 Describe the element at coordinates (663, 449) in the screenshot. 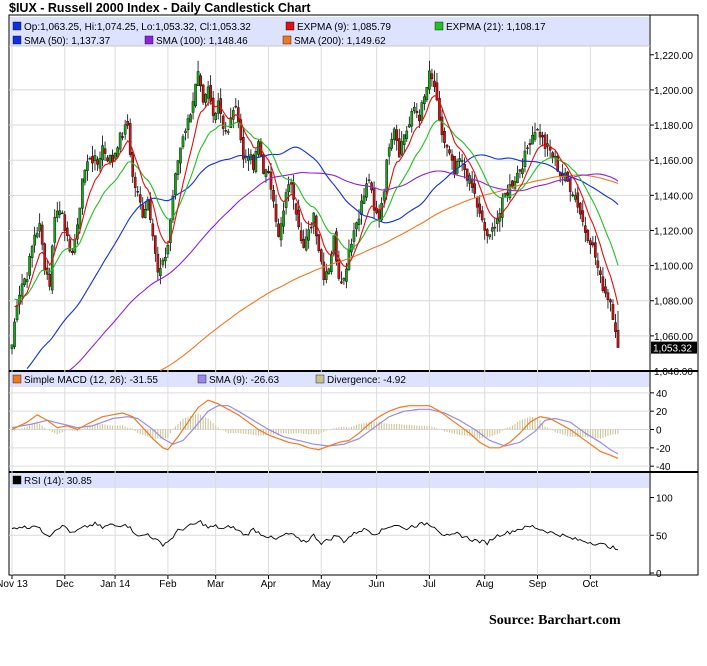

I see `macd-tick-label: -20` at that location.